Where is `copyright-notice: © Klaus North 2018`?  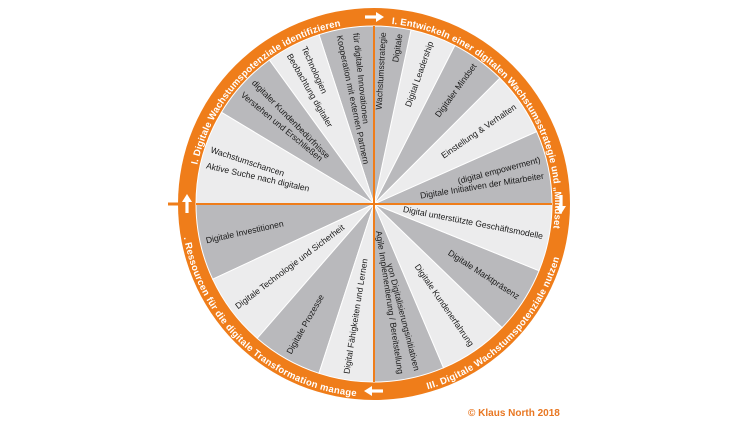 copyright-notice: © Klaus North 2018 is located at coordinates (514, 413).